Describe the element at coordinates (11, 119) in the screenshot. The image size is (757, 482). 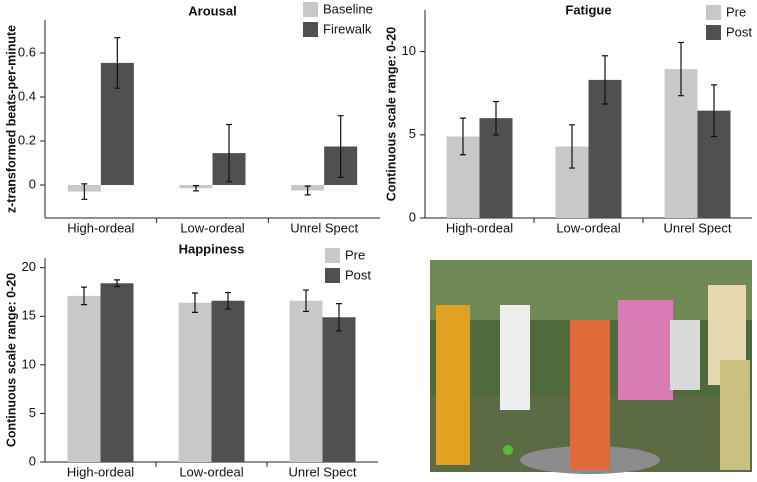
I see `y-axis-label: z-transformed beats-per-minute` at that location.